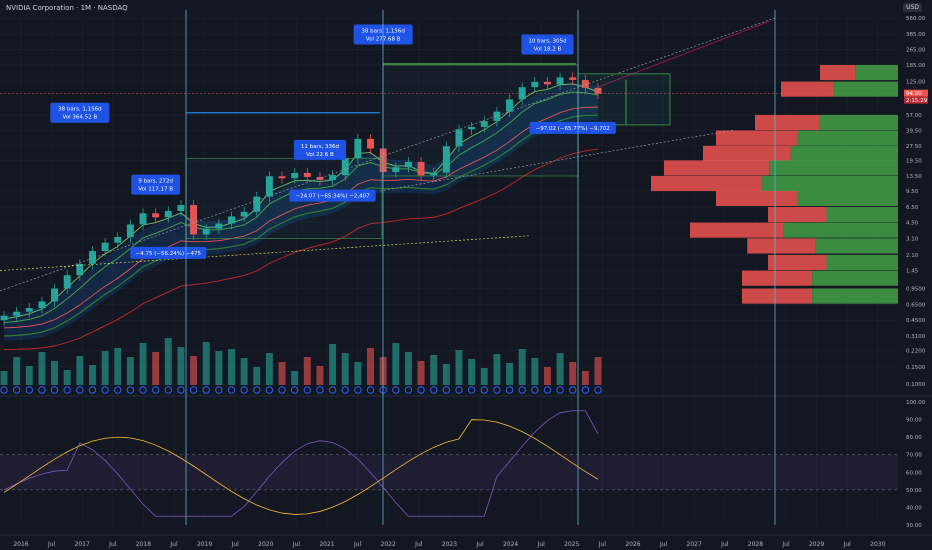 Image resolution: width=932 pixels, height=550 pixels. I want to click on annotation-text-7-0: −97.02 (−65.77%) −9,702, so click(573, 129).